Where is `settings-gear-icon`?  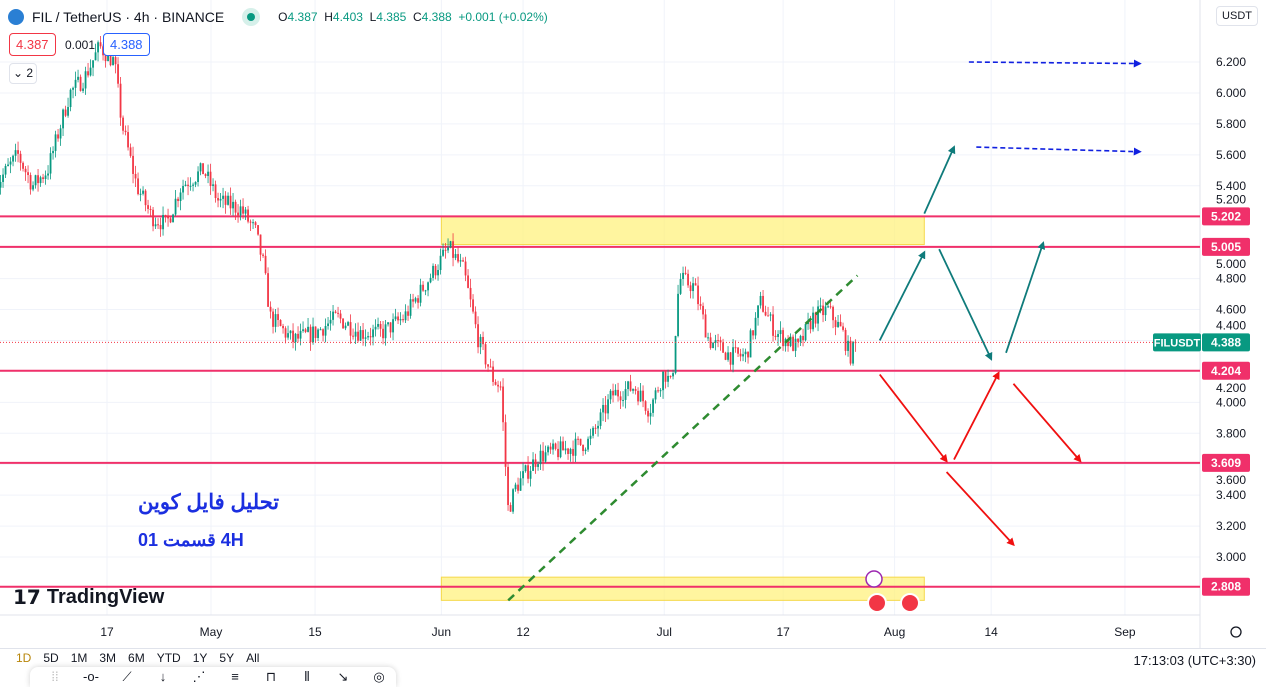
settings-gear-icon is located at coordinates (1236, 632).